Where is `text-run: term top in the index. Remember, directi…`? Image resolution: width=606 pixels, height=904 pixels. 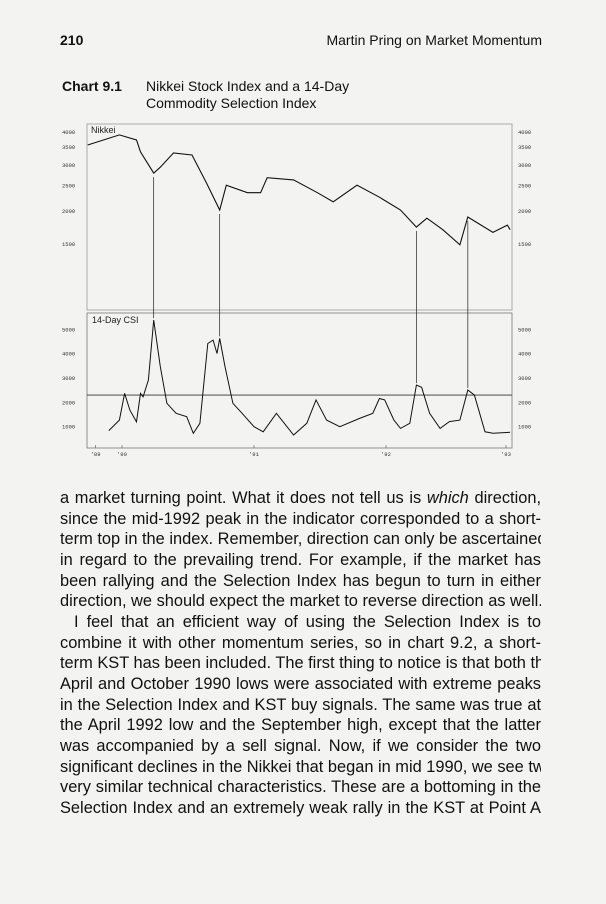 text-run: term top in the index. Remember, directi… is located at coordinates (300, 539).